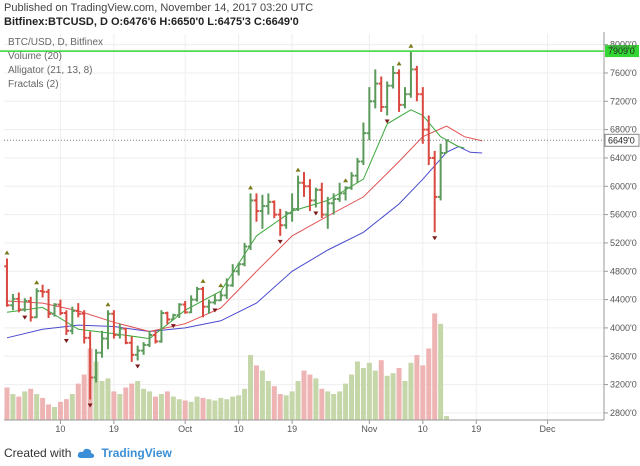 The image size is (640, 466). I want to click on x-tick-label: Nov, so click(369, 428).